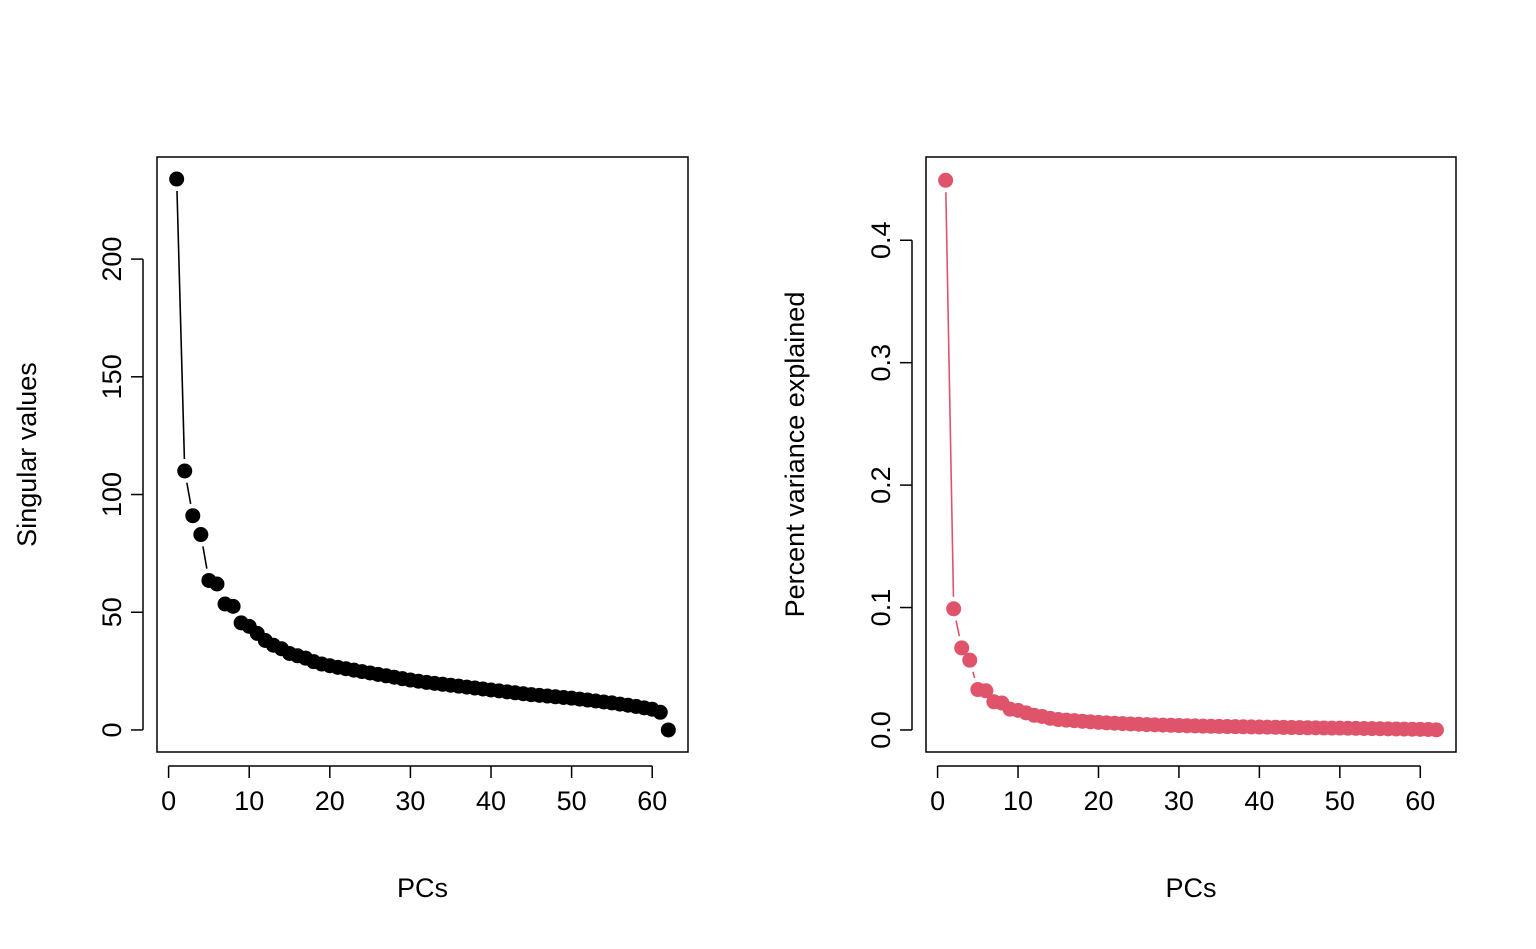 This screenshot has width=1536, height=949. I want to click on y-tick-label: 200, so click(112, 259).